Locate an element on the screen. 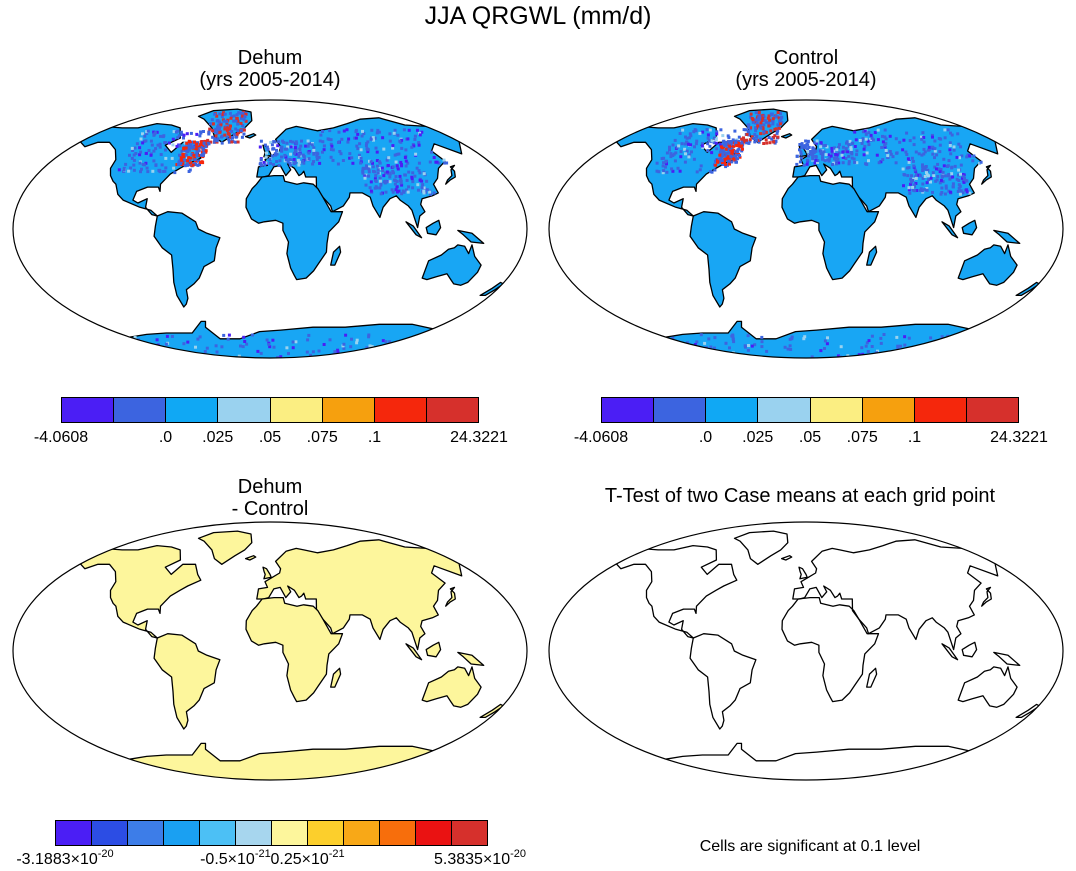 This screenshot has height=871, width=1076. colorbar-control-labels: -4.0608 .0 .025 .05 .075 .1 24.3221 is located at coordinates (811, 439).